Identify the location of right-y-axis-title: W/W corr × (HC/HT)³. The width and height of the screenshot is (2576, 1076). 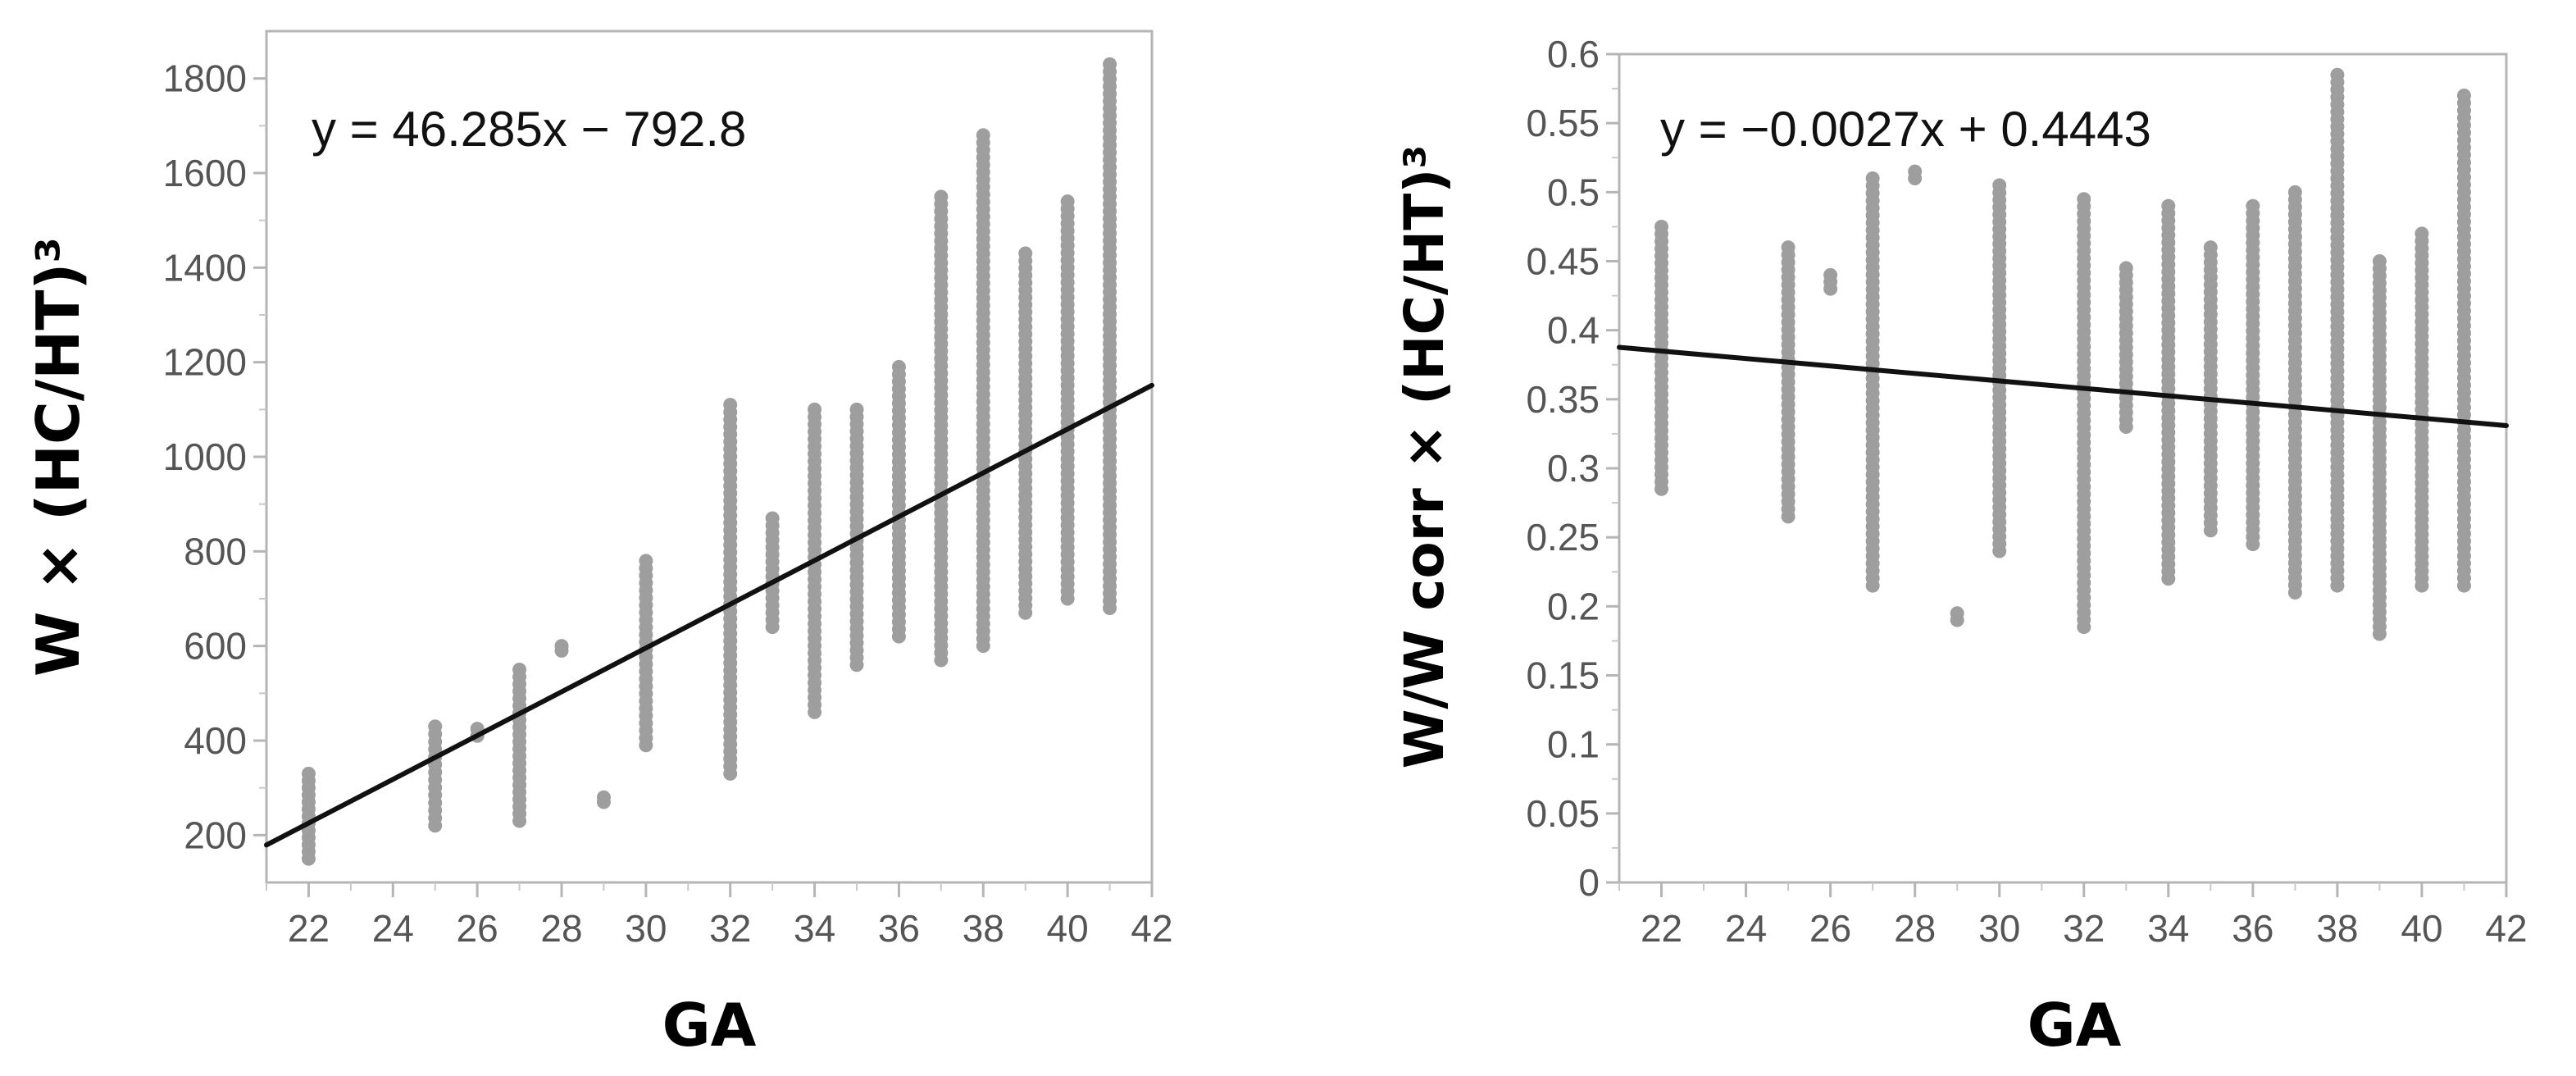
(1424, 457).